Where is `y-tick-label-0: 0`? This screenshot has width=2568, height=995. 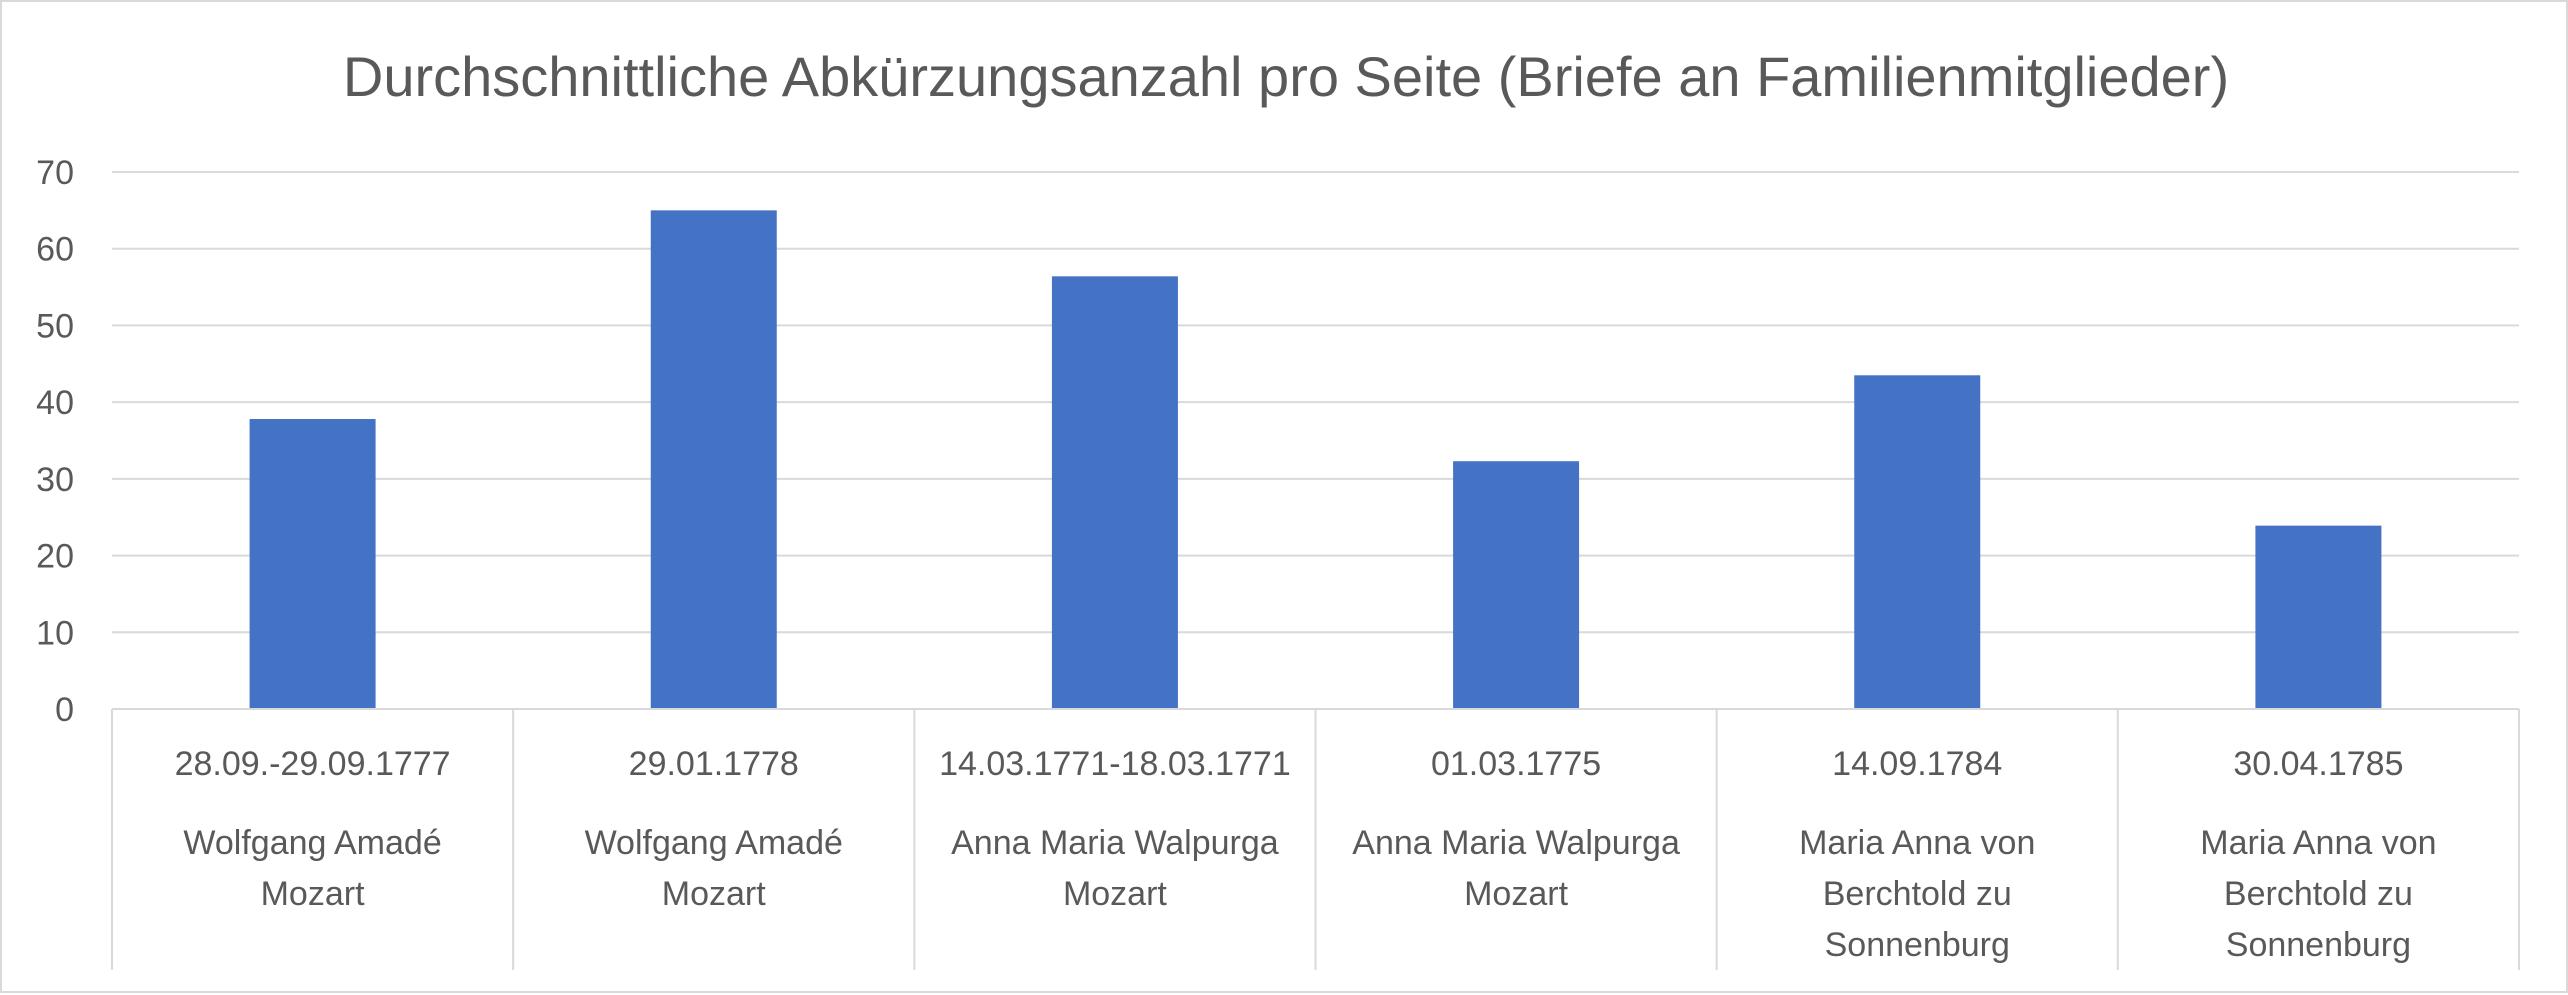
y-tick-label-0: 0 is located at coordinates (64, 710).